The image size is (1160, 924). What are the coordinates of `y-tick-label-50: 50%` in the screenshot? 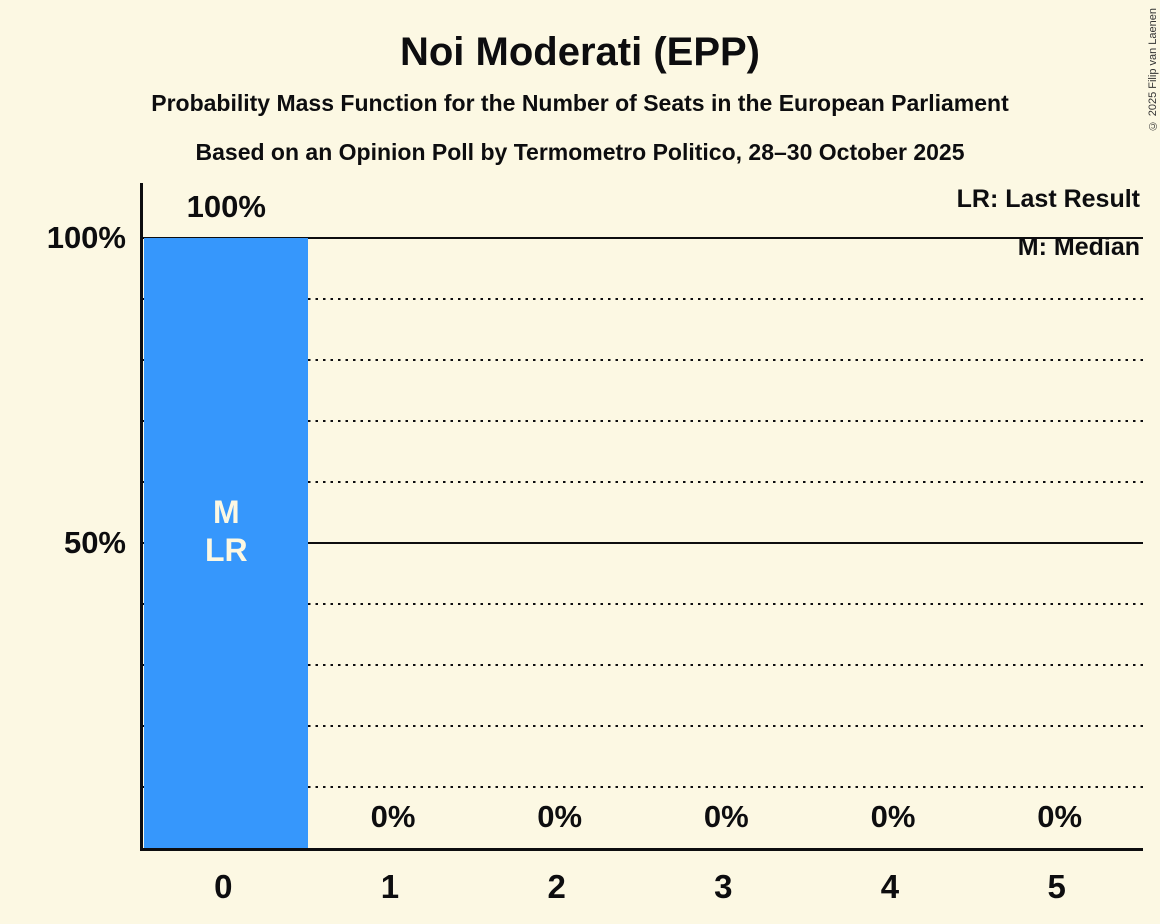 It's located at (94, 542).